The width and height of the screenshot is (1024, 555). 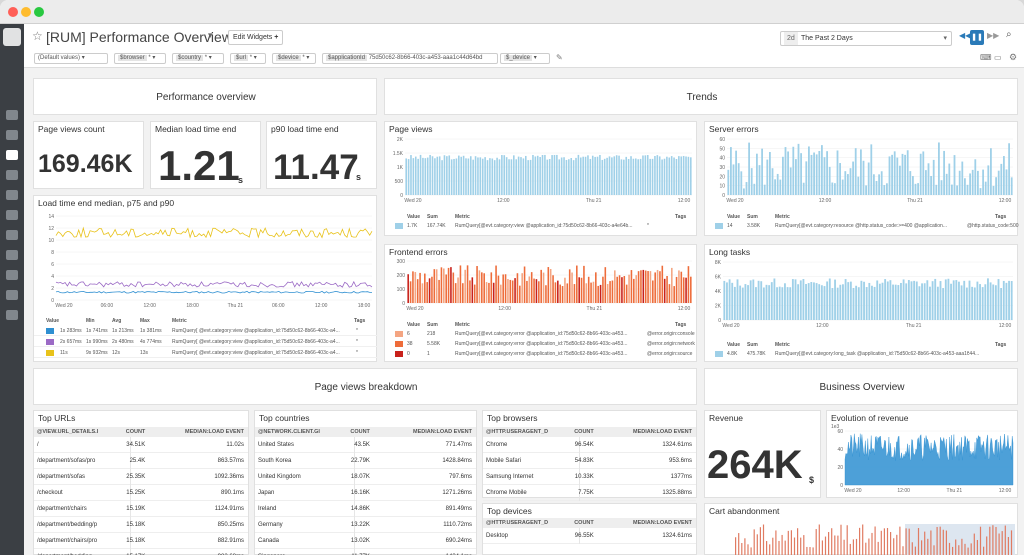 I want to click on table-row: /department/chairs 15.19K 1124.91ms, so click(x=141, y=509).